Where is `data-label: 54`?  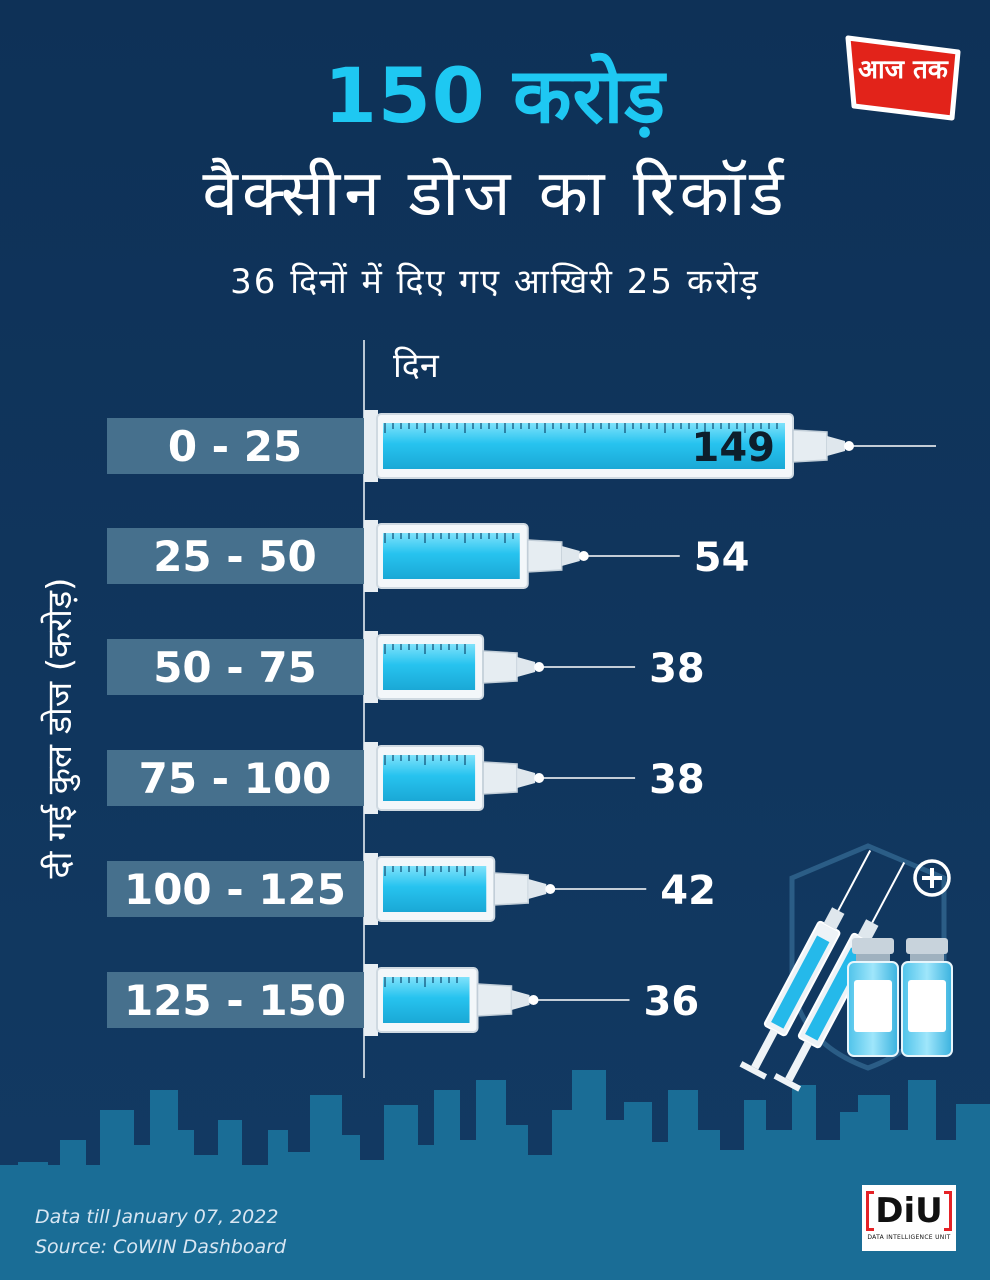 data-label: 54 is located at coordinates (722, 558).